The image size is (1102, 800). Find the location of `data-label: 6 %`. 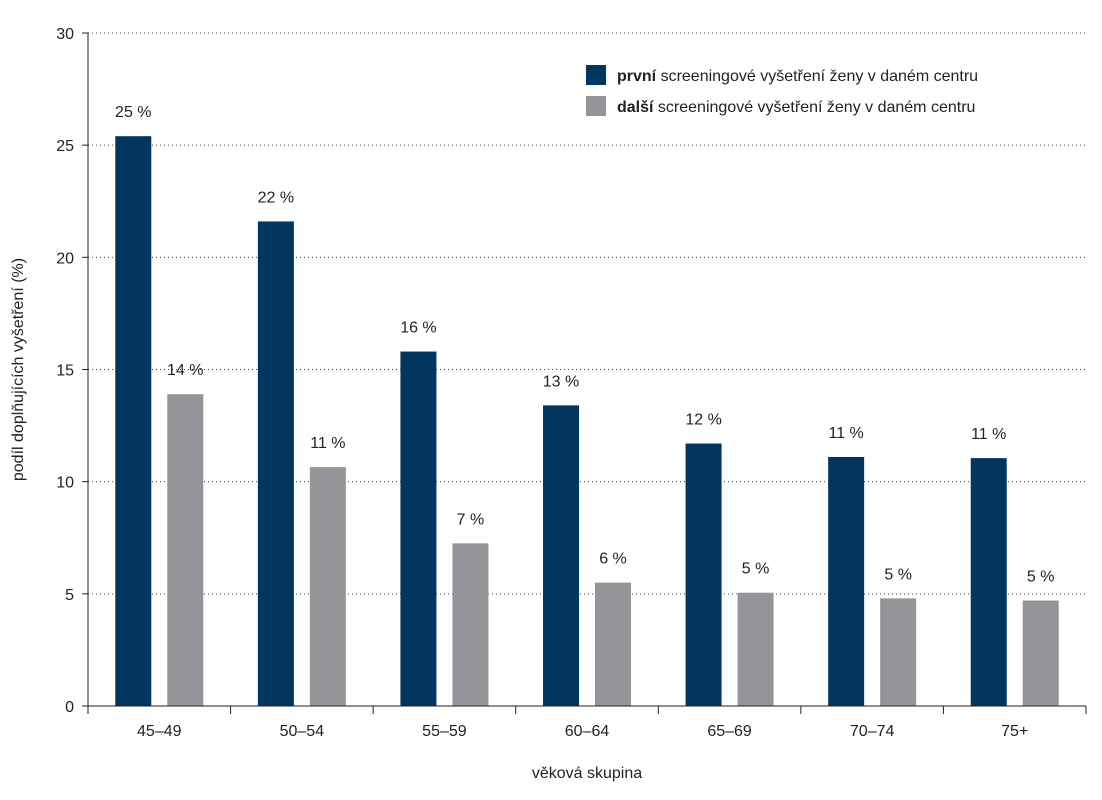

data-label: 6 % is located at coordinates (613, 559).